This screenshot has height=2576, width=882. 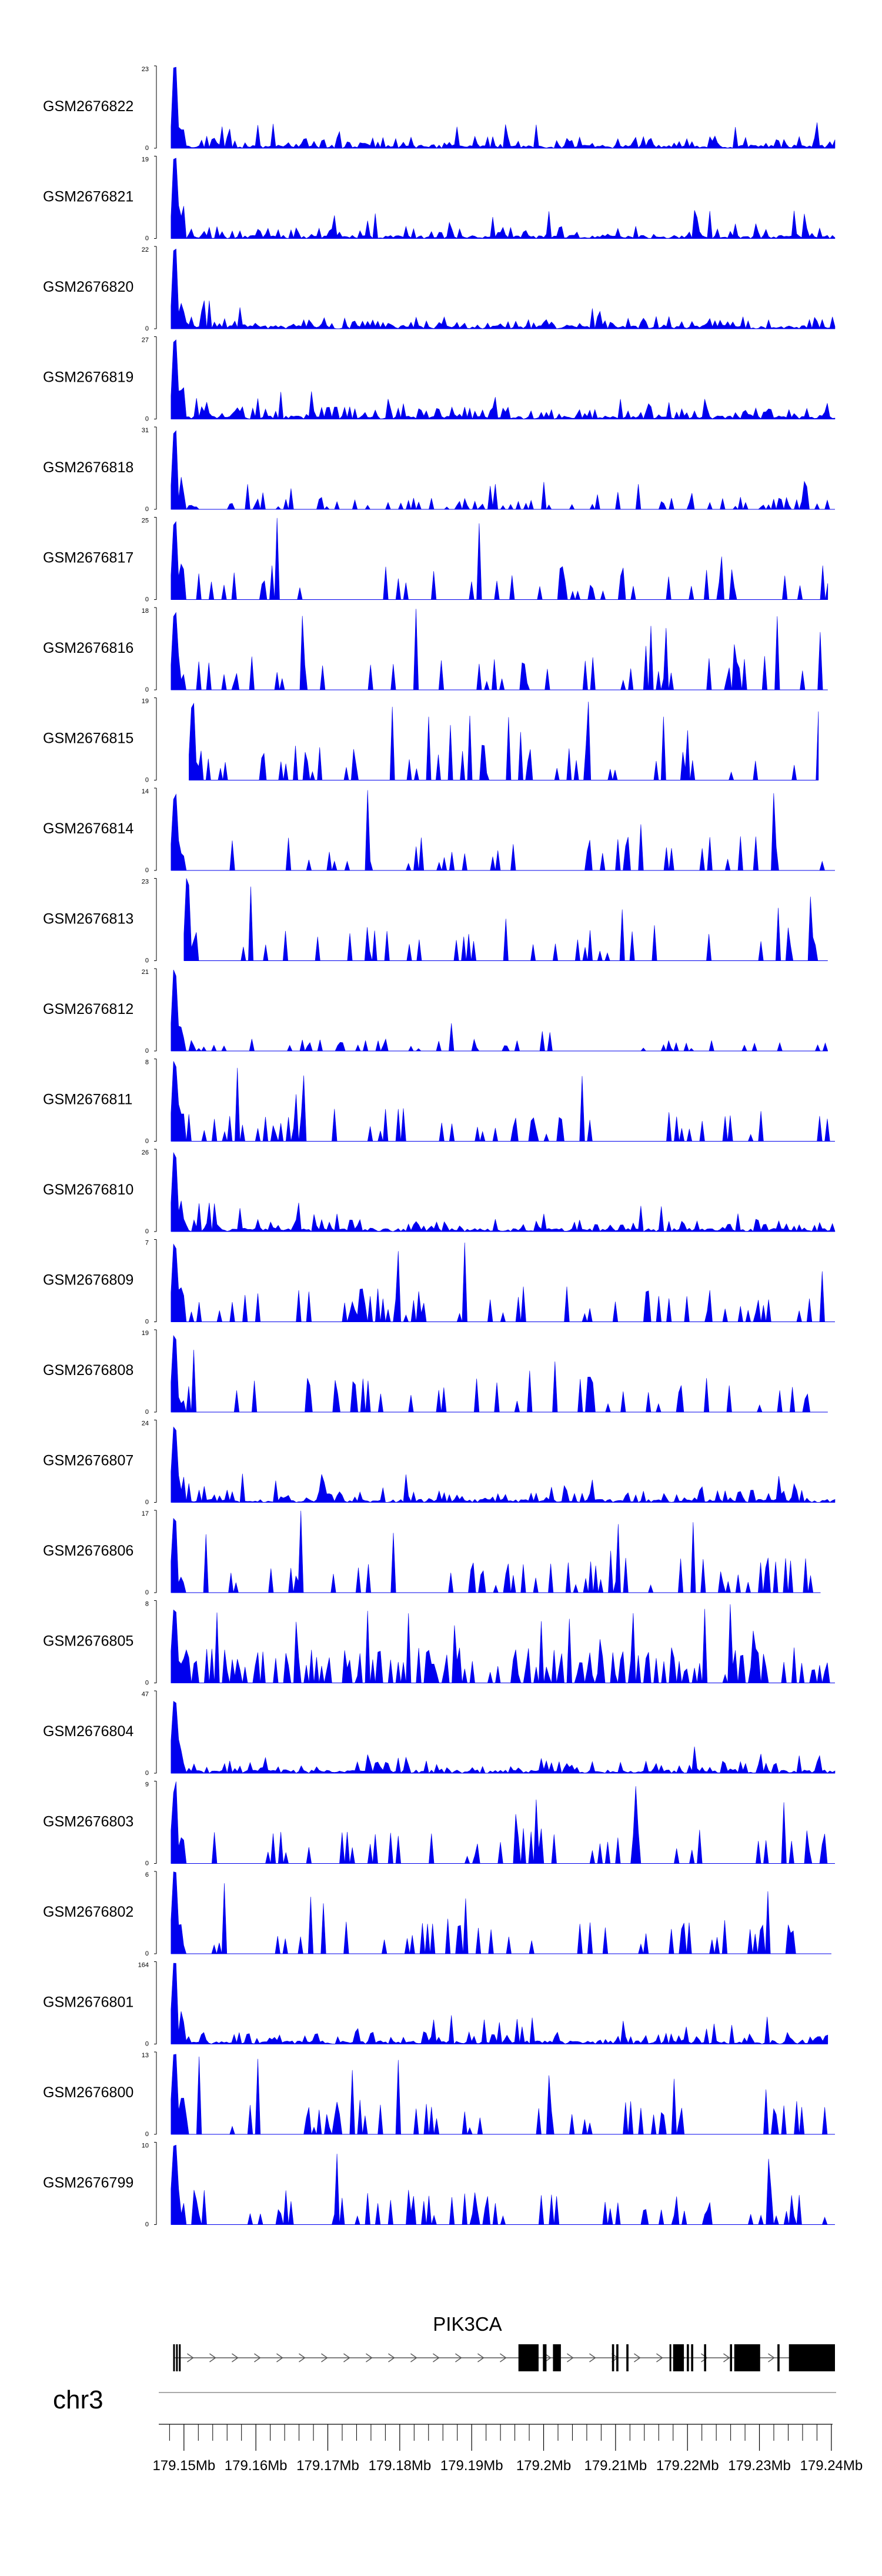 I want to click on track-GSM2676811: GSM2676811 8 0, so click(x=439, y=1102).